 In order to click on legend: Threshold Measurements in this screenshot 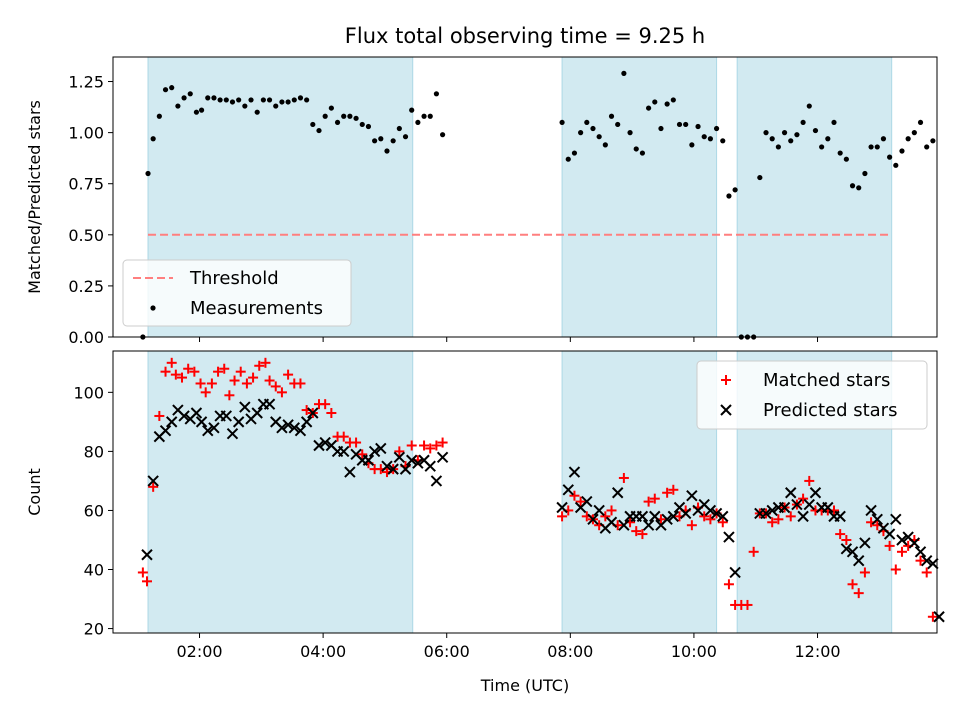, I will do `click(237, 293)`.